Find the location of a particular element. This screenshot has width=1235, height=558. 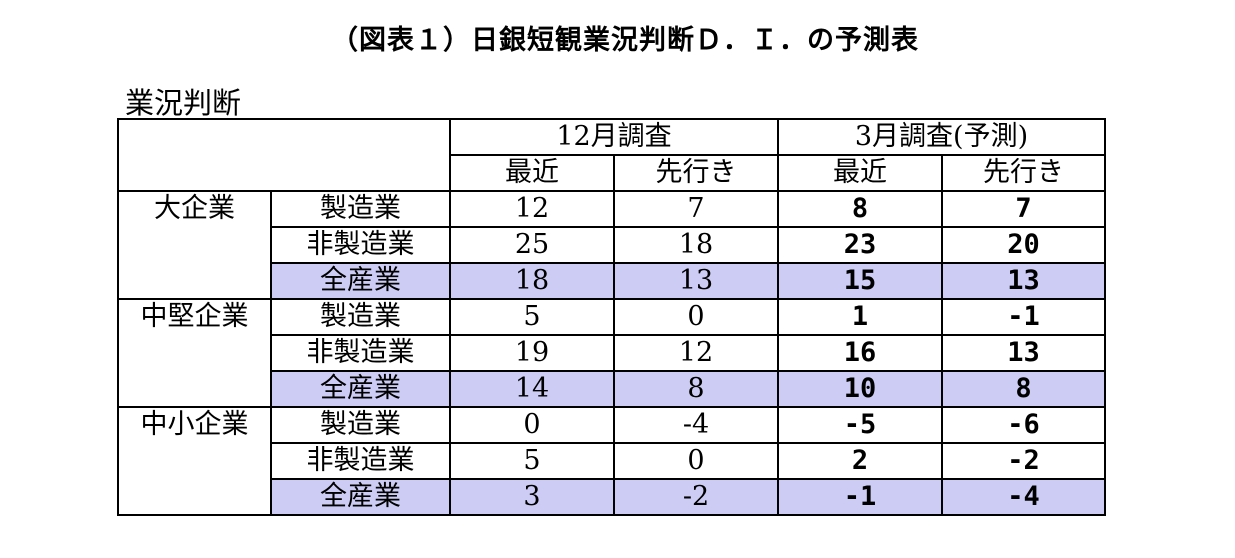

mar-forward-value: 8 is located at coordinates (1023, 389).